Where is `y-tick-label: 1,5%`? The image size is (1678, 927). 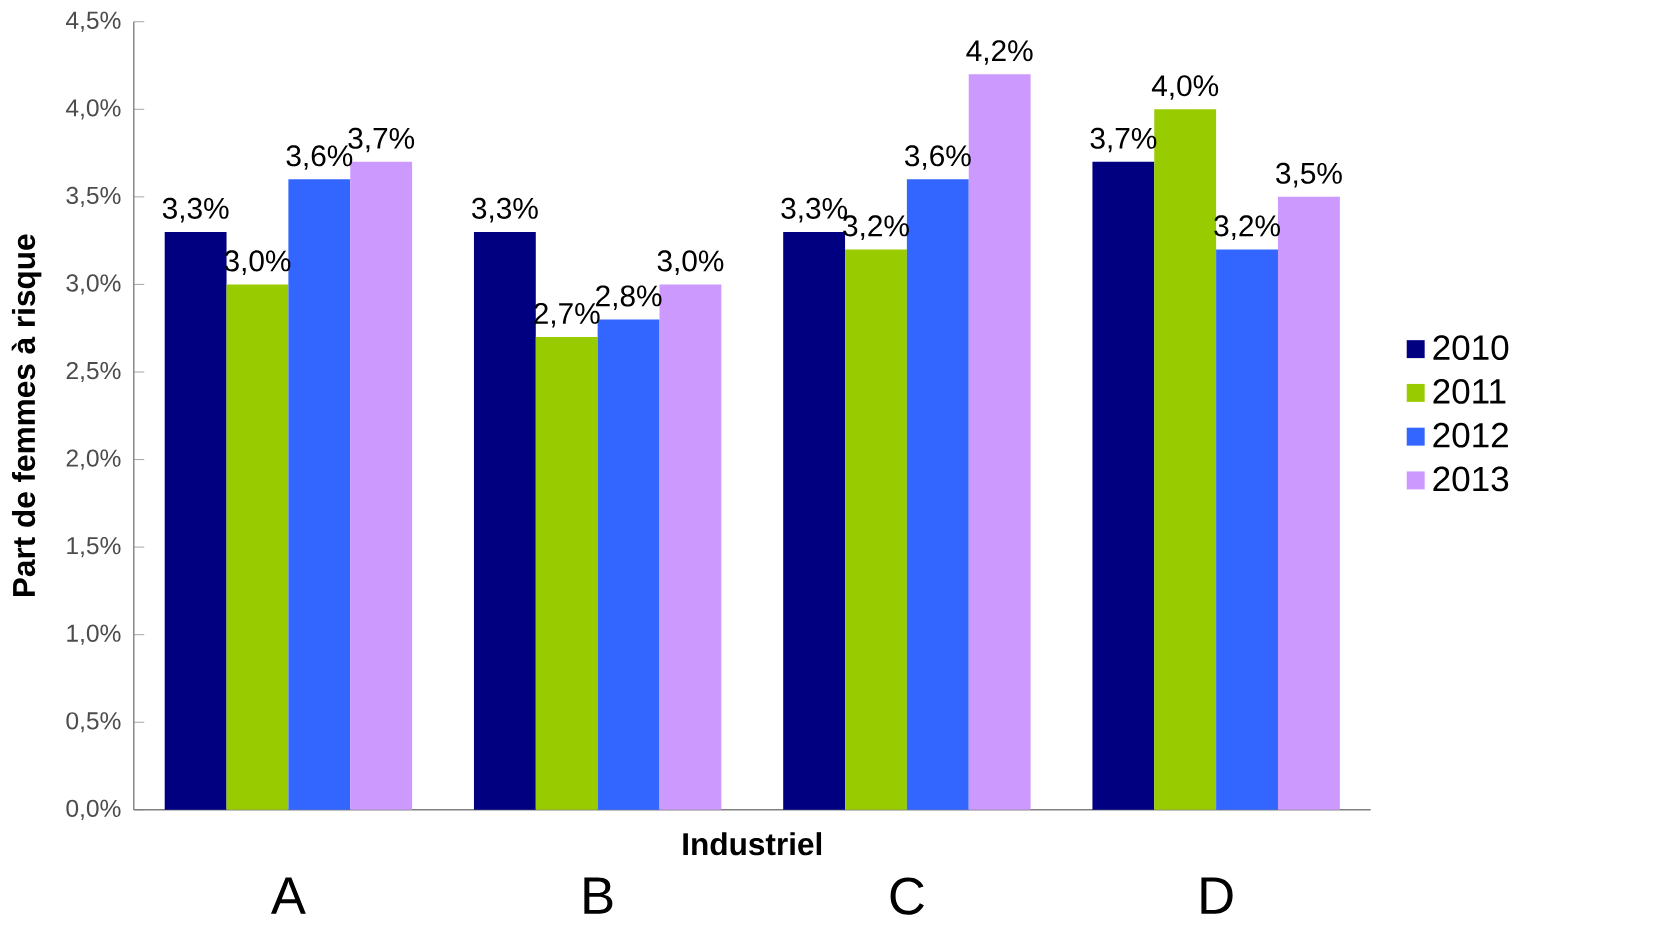
y-tick-label: 1,5% is located at coordinates (94, 547).